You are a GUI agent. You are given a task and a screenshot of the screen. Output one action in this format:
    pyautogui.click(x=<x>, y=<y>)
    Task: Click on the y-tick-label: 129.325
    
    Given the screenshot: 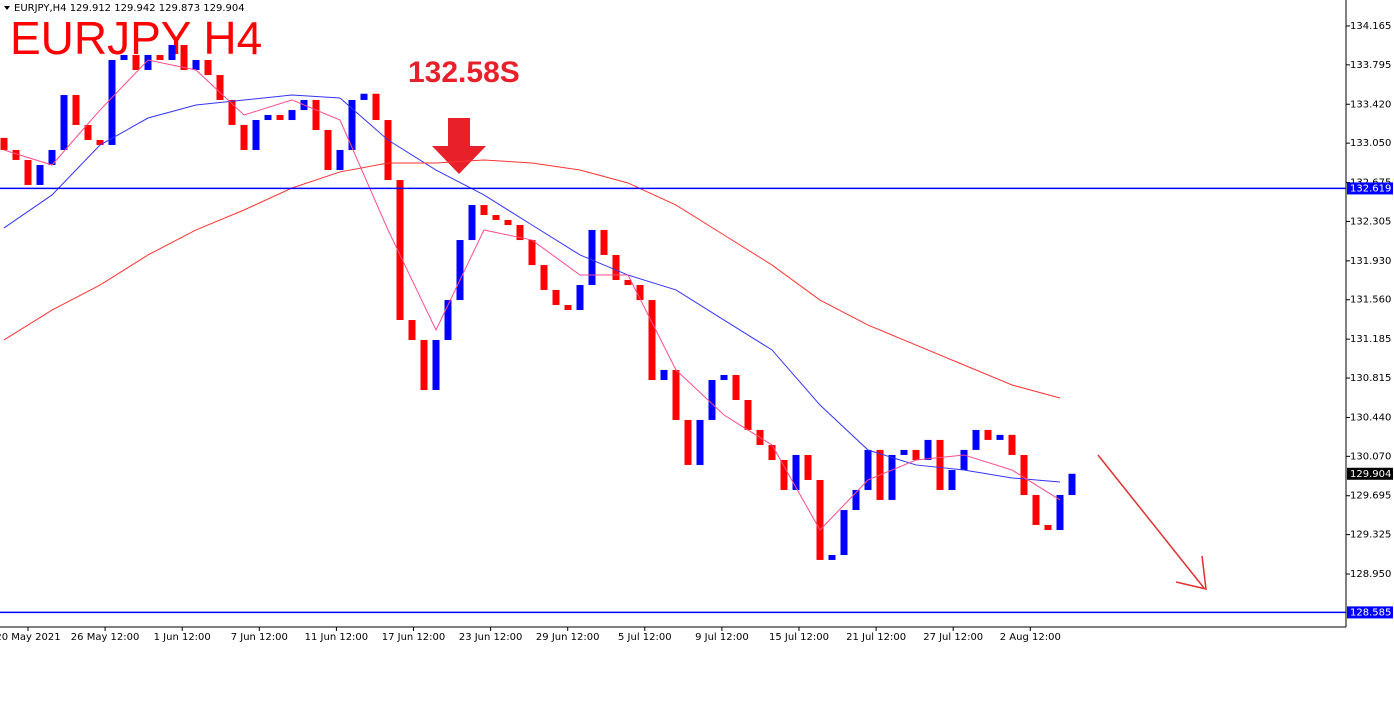 What is the action you would take?
    pyautogui.click(x=1370, y=535)
    